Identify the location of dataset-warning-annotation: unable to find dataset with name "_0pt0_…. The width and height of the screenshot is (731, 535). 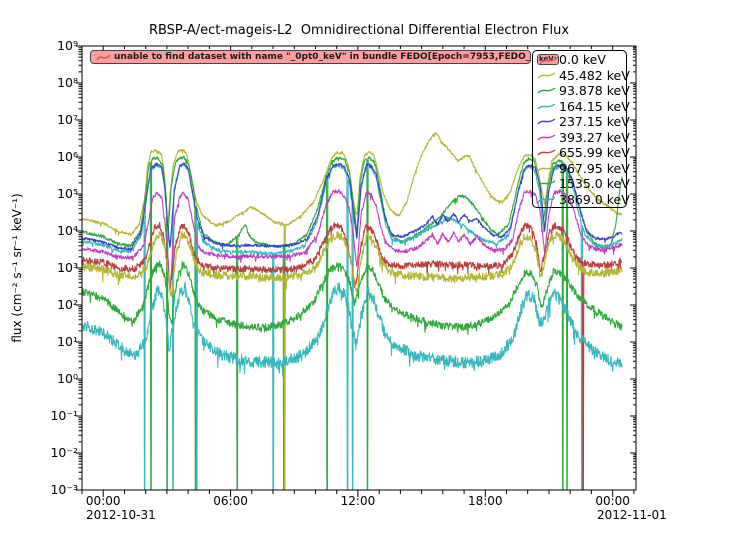
(310, 57).